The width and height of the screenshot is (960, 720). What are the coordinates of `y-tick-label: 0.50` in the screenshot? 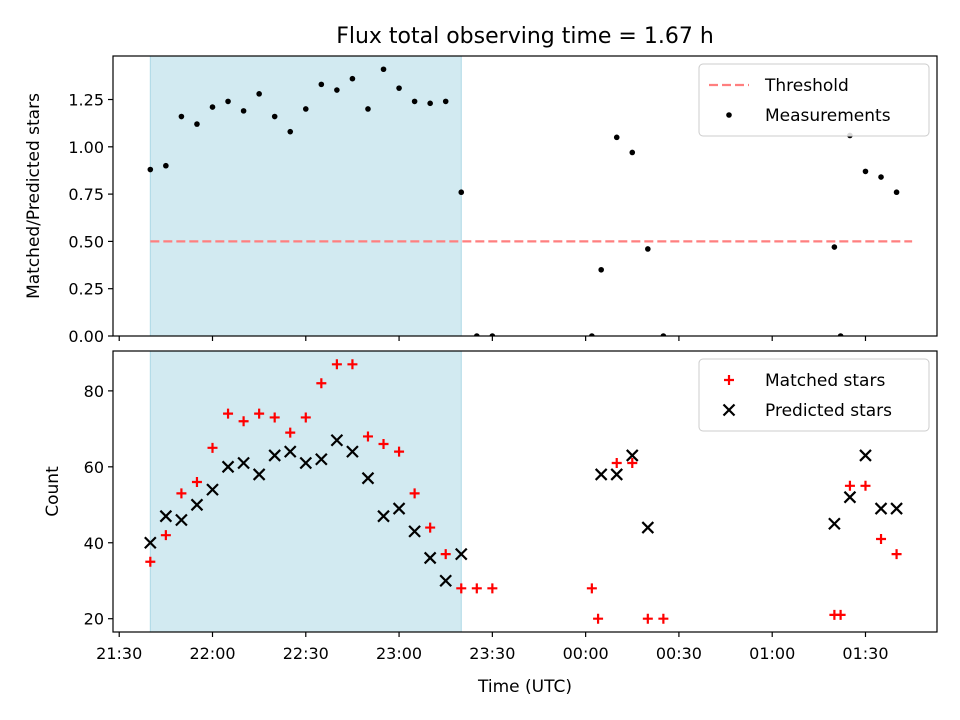 It's located at (86, 241).